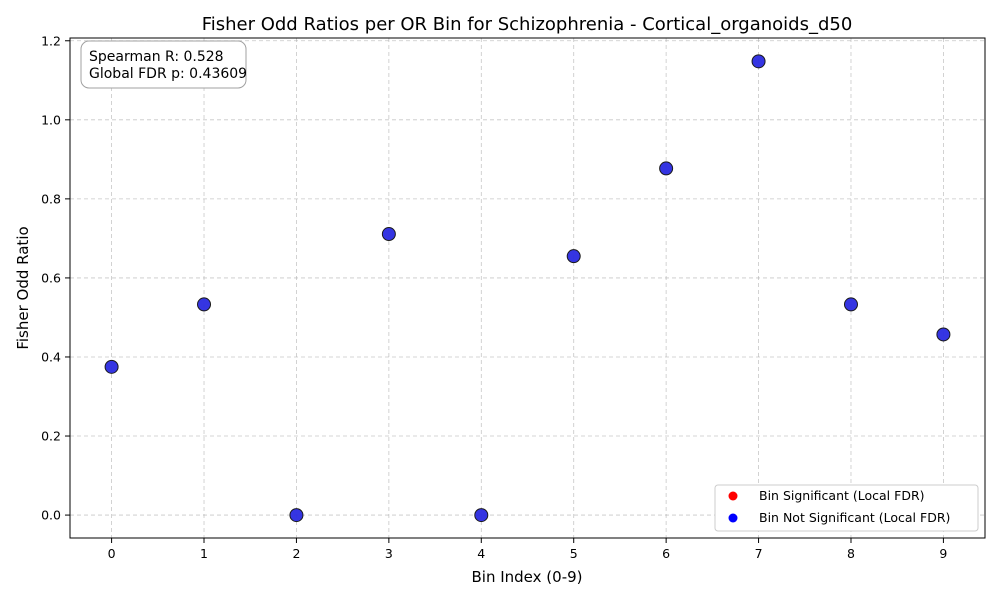 Image resolution: width=1000 pixels, height=600 pixels. Describe the element at coordinates (51, 119) in the screenshot. I see `y-tick-label: 1.0` at that location.